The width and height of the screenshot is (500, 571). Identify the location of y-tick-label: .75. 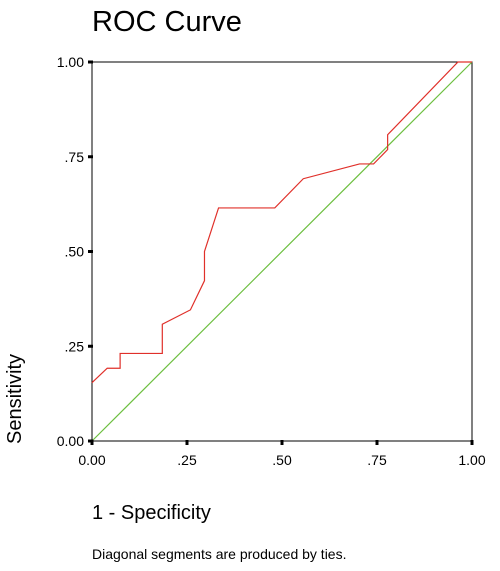
(75, 157).